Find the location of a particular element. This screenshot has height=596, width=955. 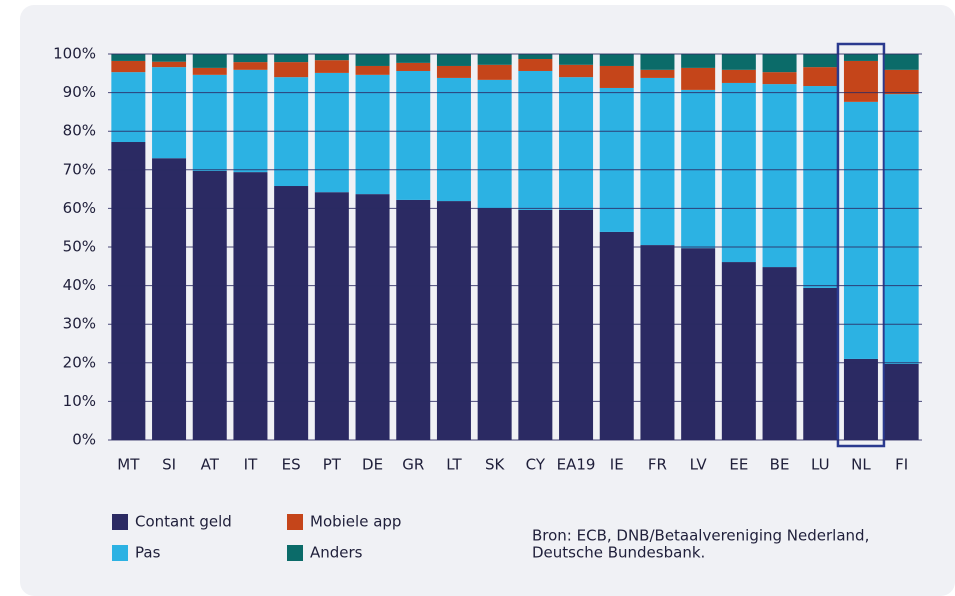

x-tick-label: FR is located at coordinates (657, 465).